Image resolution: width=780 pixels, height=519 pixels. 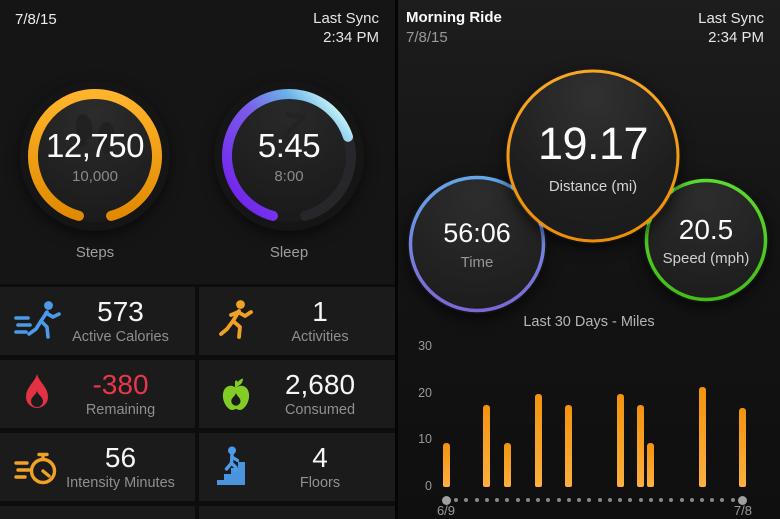 I want to click on stairs-climber-icon, so click(x=236, y=467).